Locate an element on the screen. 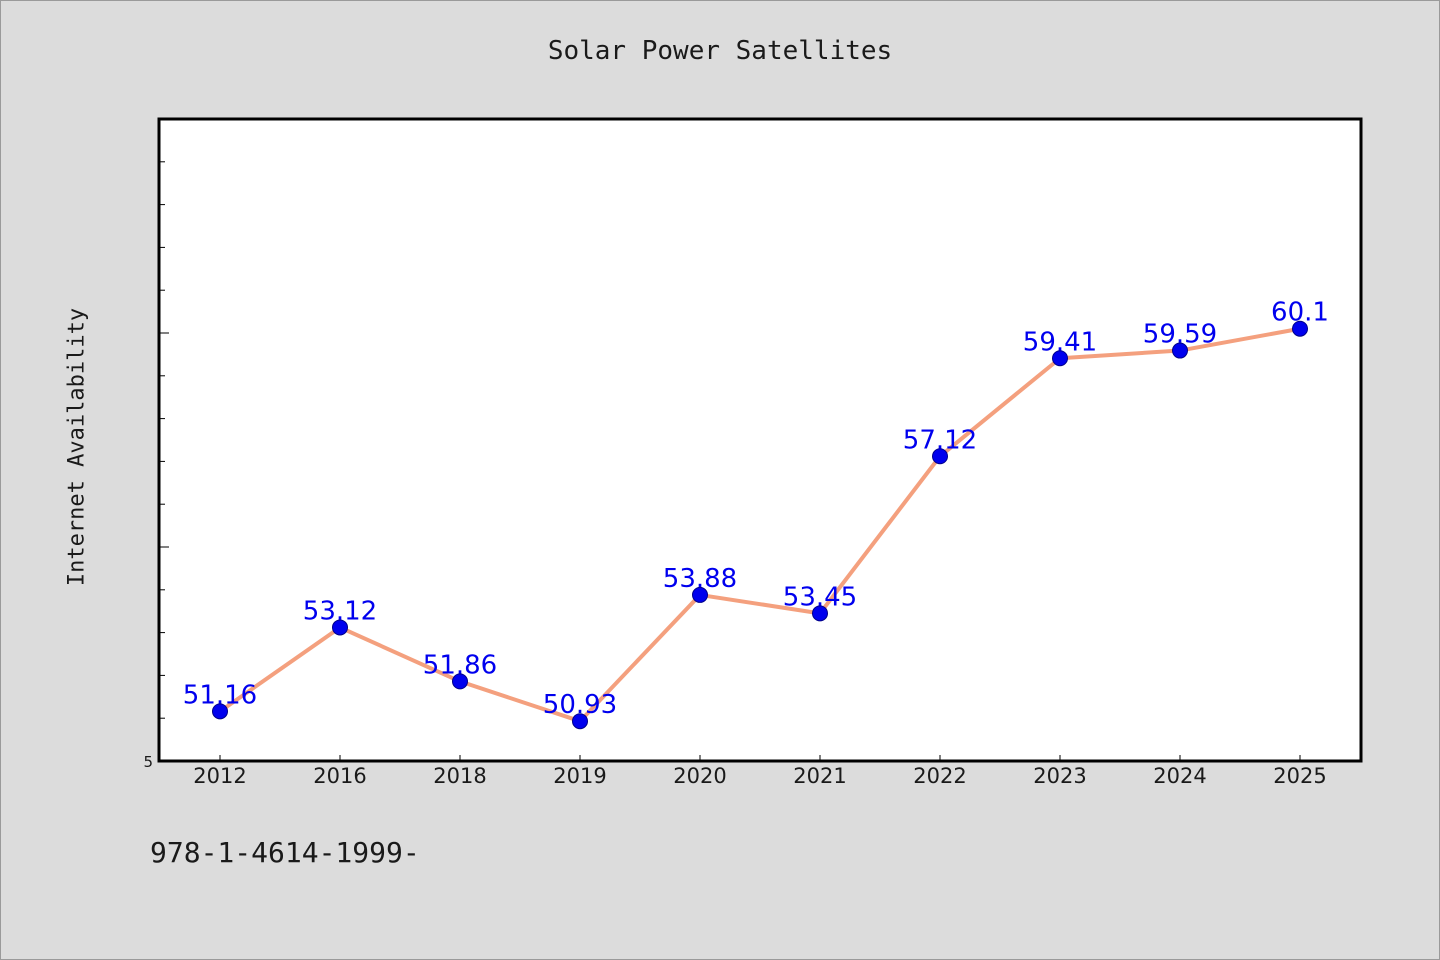  data-label: 60.1 is located at coordinates (1300, 313).